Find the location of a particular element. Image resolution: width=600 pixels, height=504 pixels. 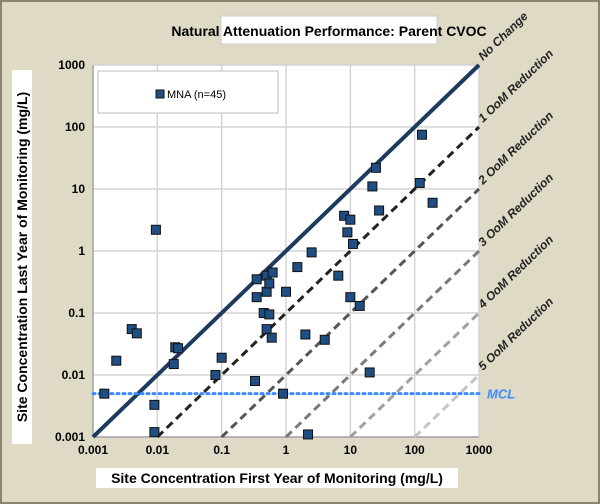

y-tick-label: 0.001 is located at coordinates (70, 437).